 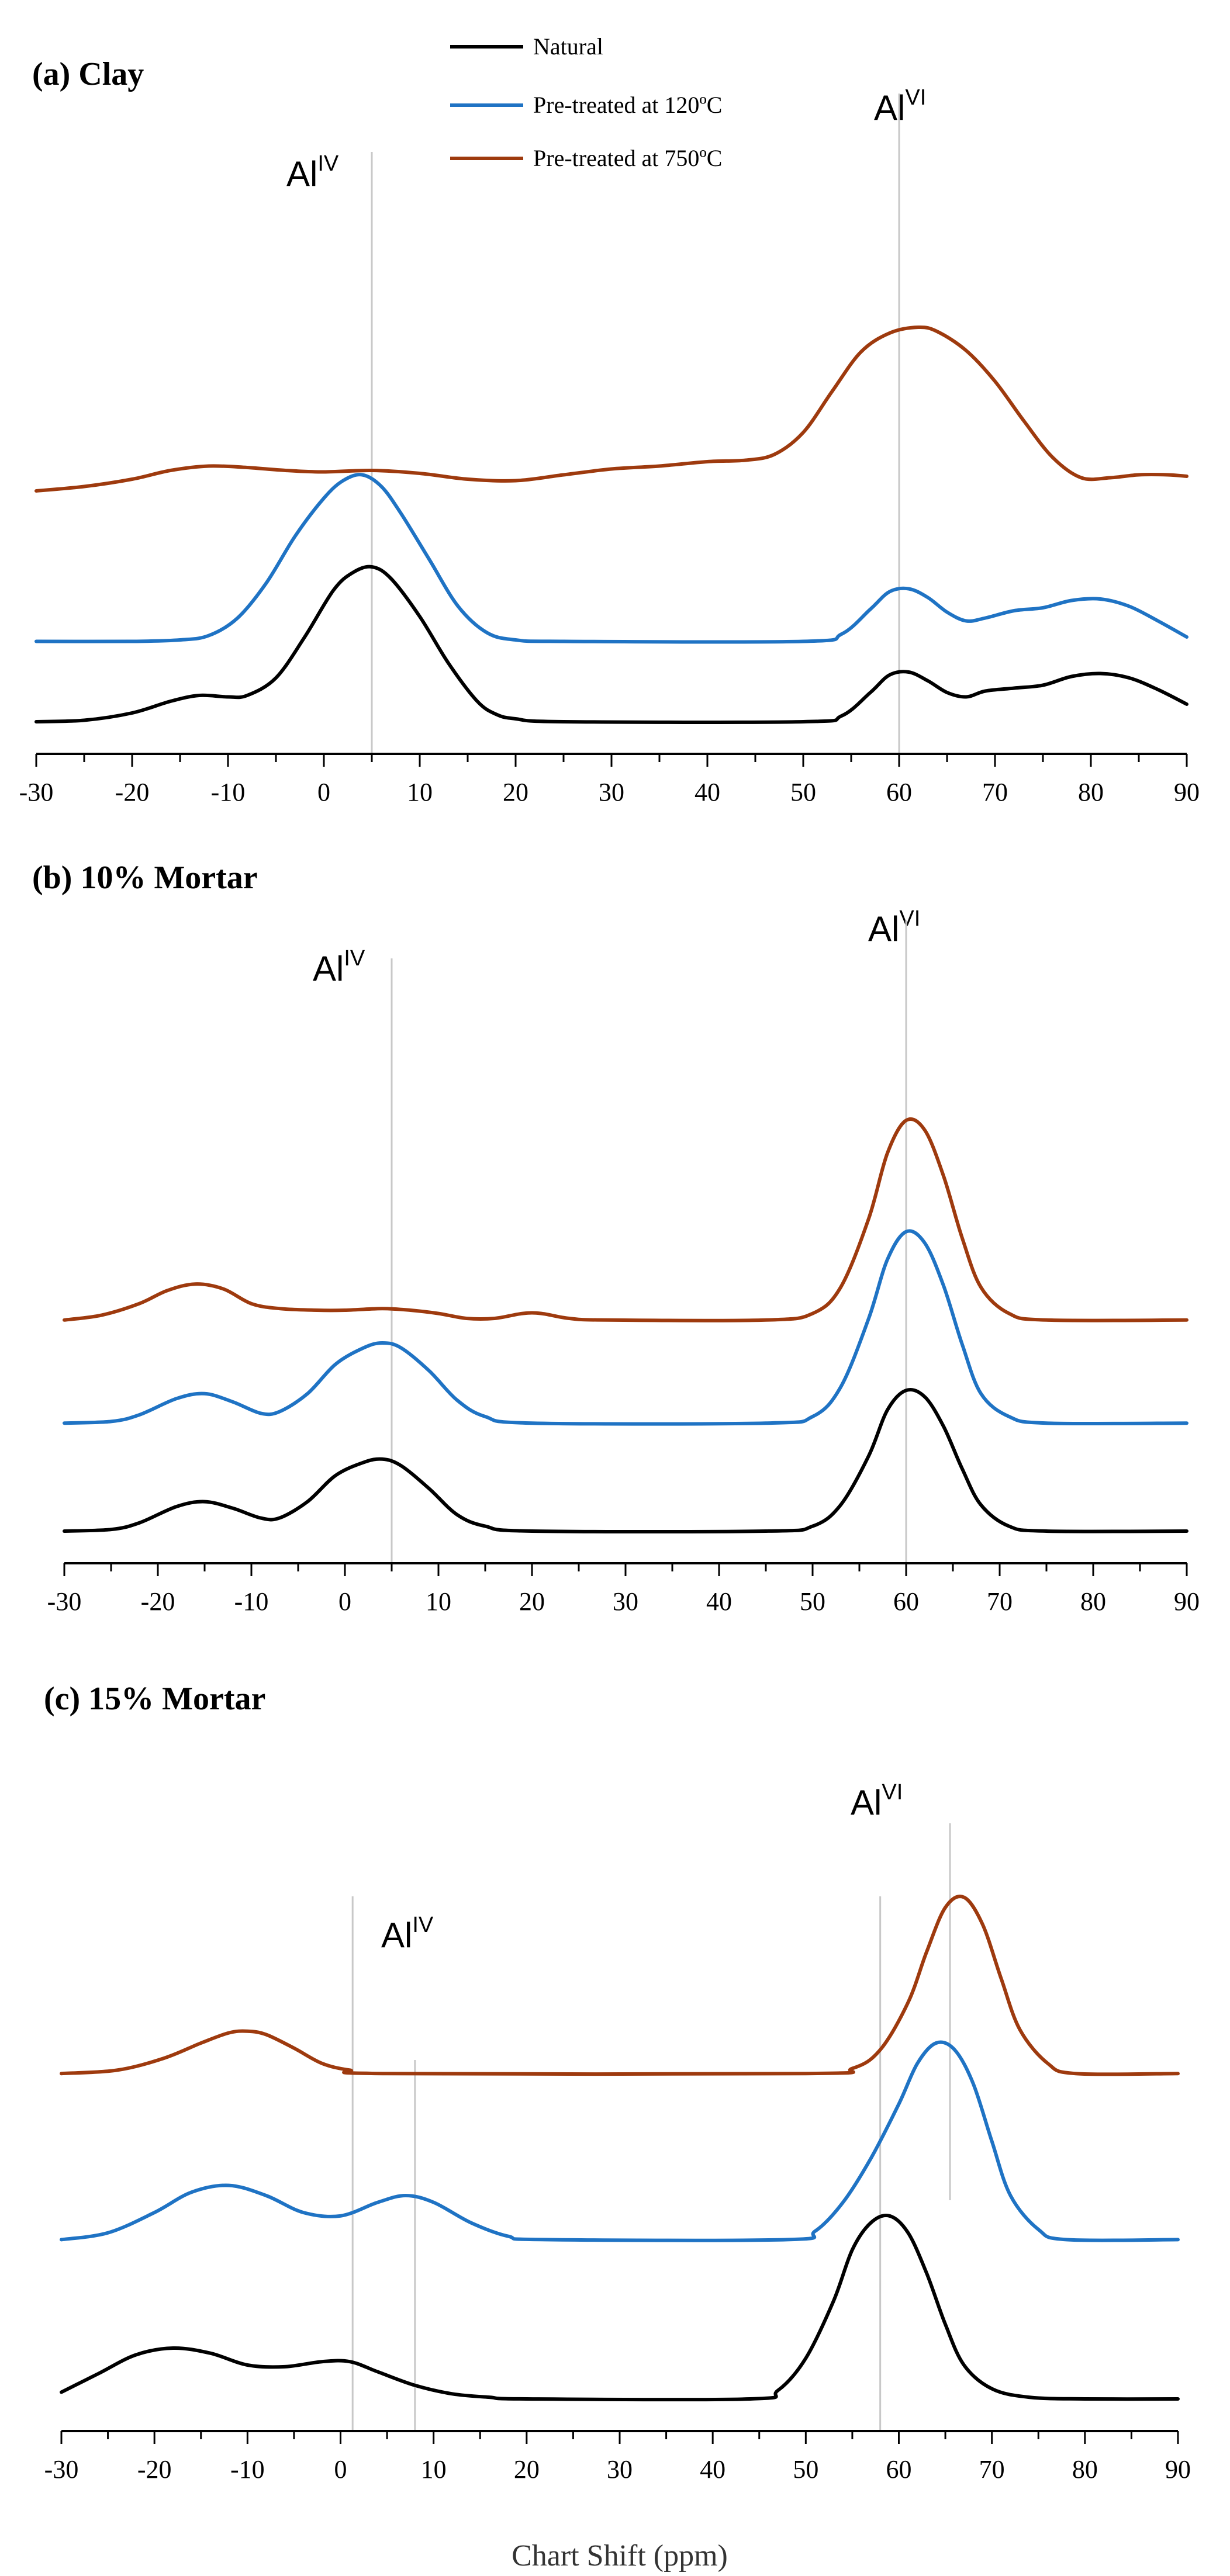 I want to click on al-iv-label-clay: AlIV, so click(x=312, y=172).